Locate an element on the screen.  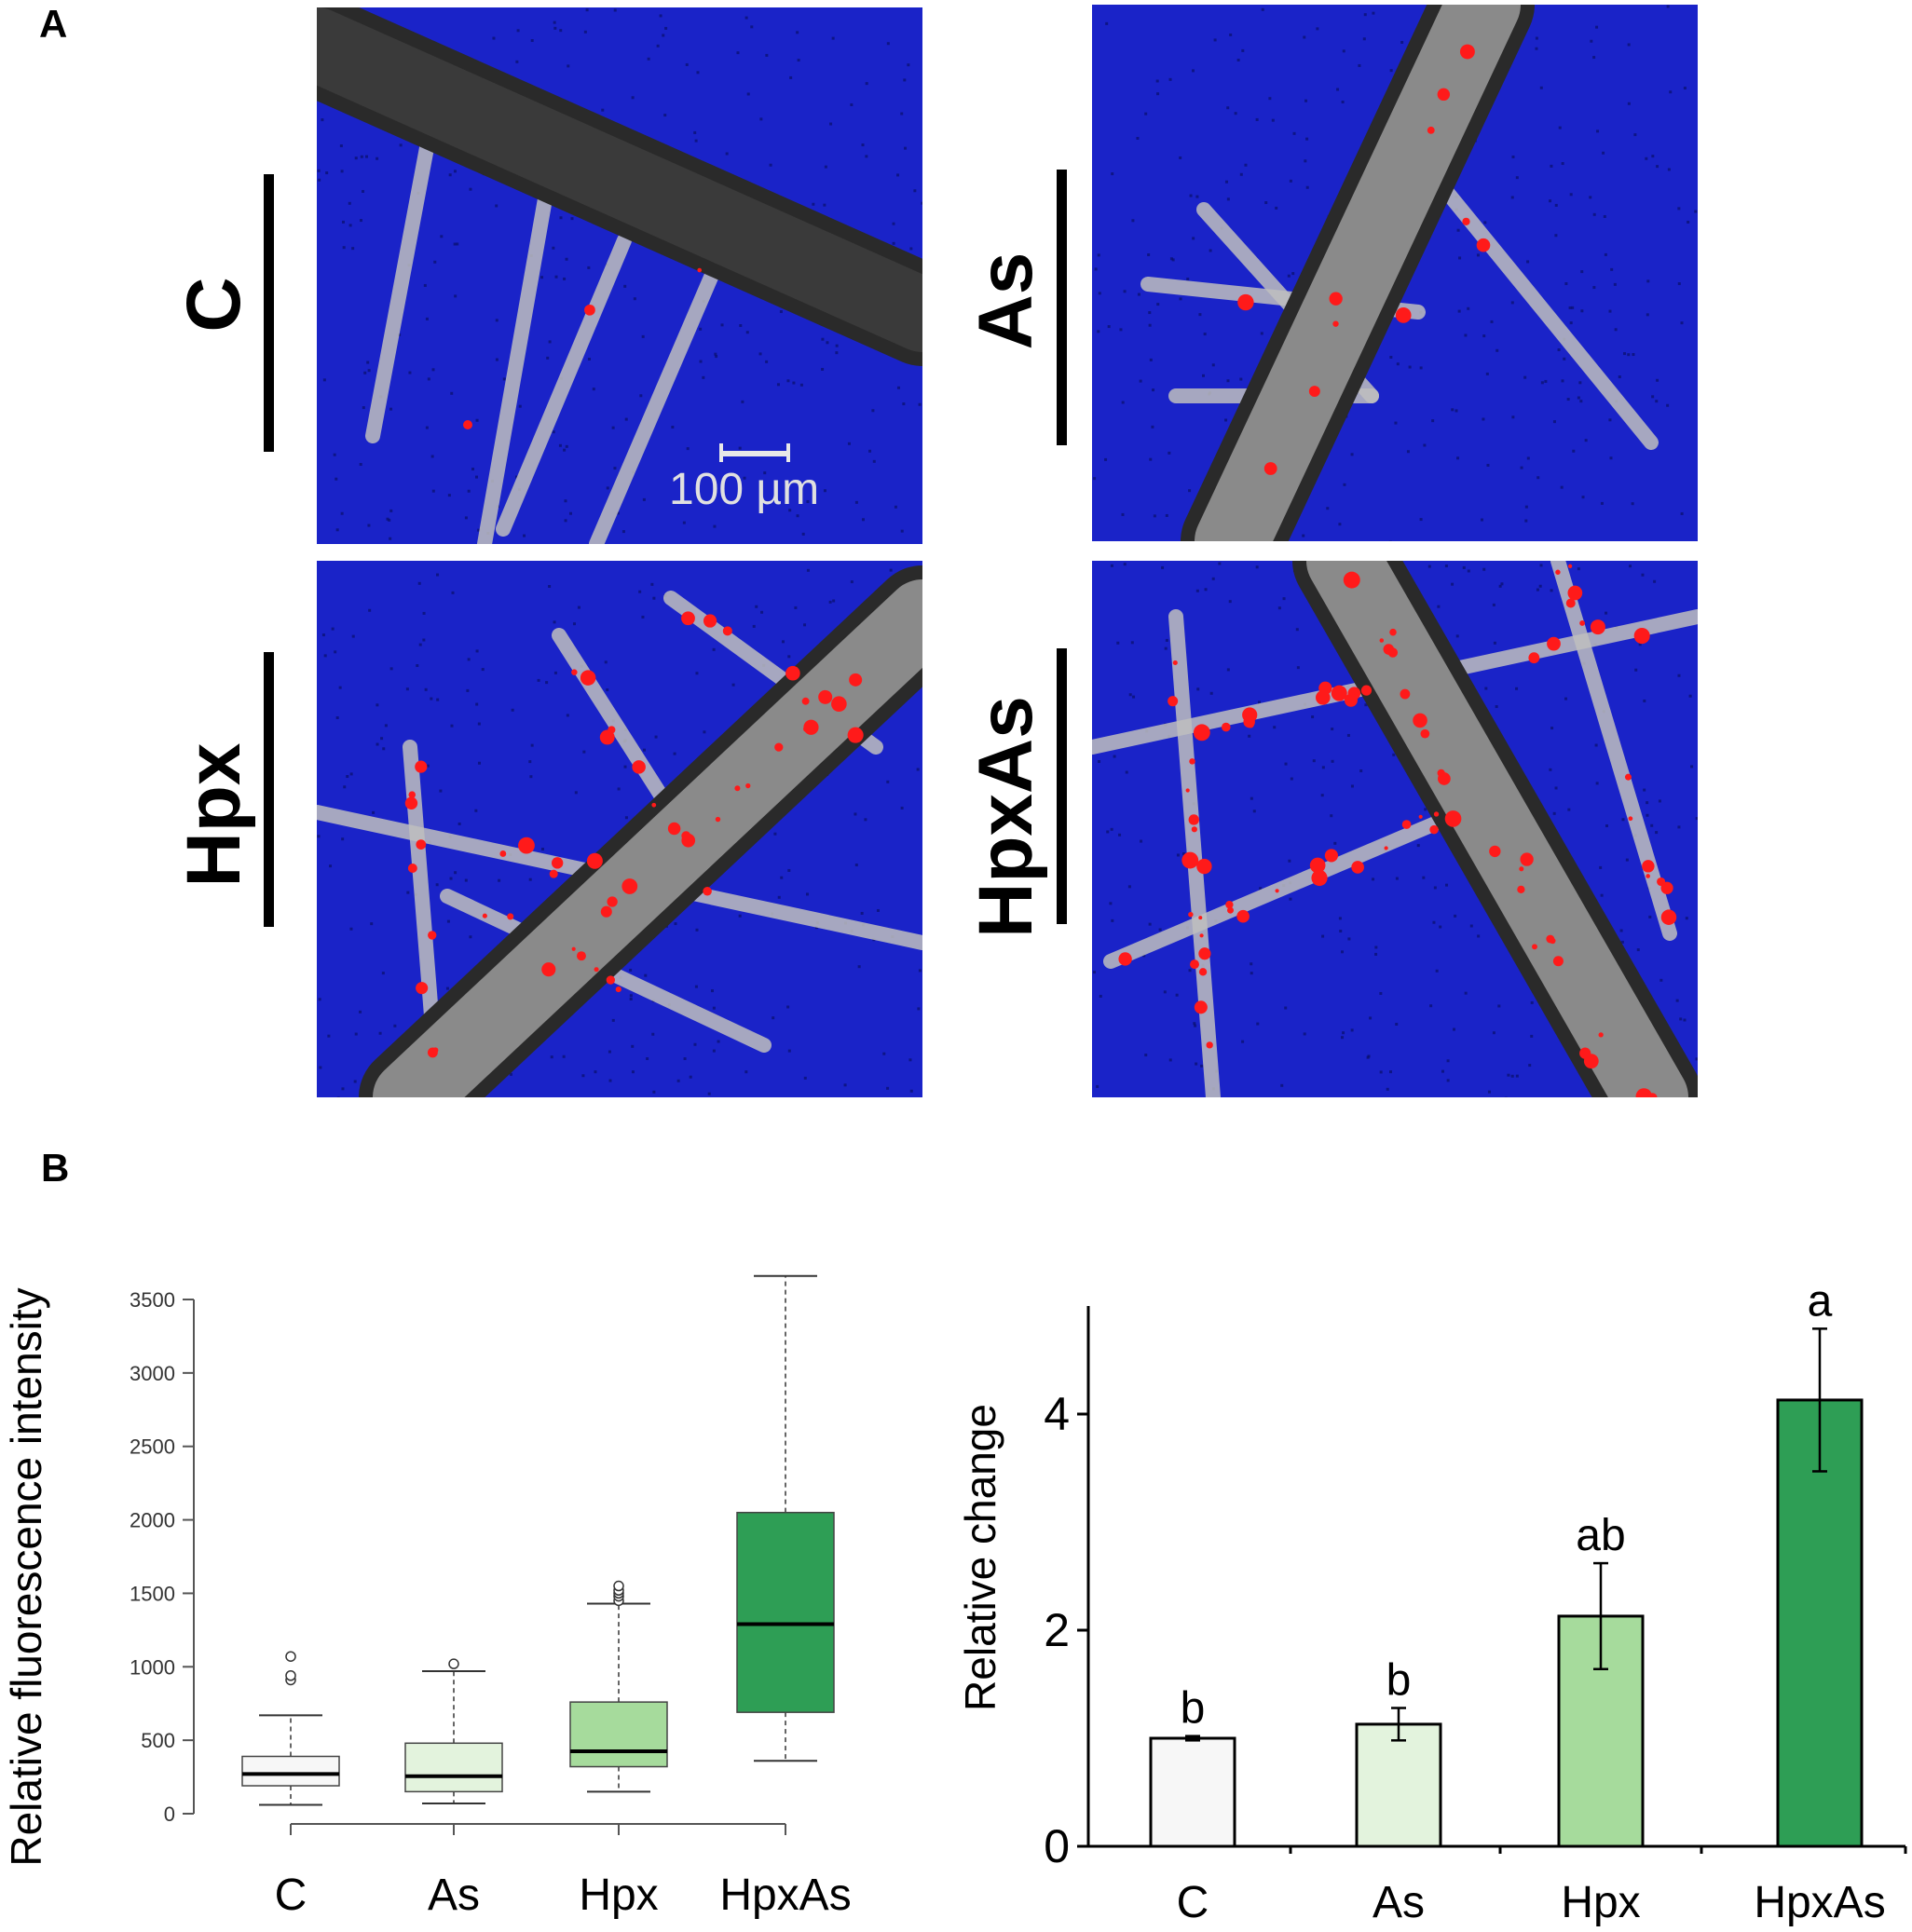
scale-bar-cap-left is located at coordinates (721, 452).